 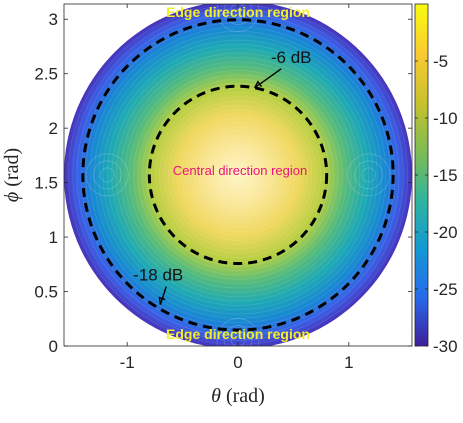 I want to click on x-axis-unit: (rad), so click(x=245, y=396).